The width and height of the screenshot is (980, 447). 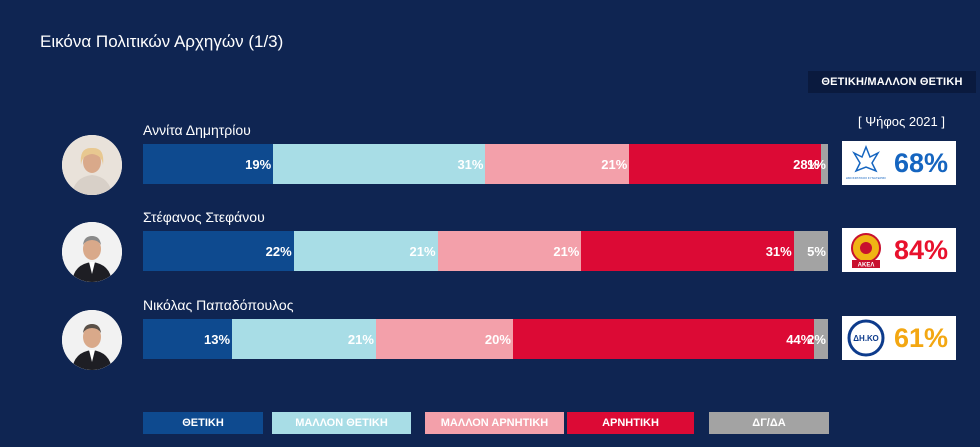 I want to click on legend-label: ΜΑΛΛΟΝ ΑΡΝΗΤΙΚΗ, so click(x=494, y=423).